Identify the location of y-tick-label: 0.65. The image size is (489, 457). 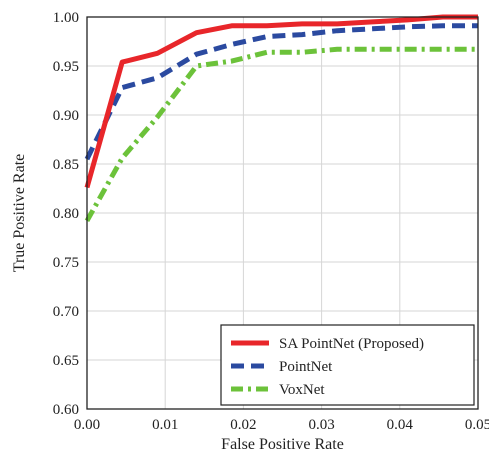
(66, 361).